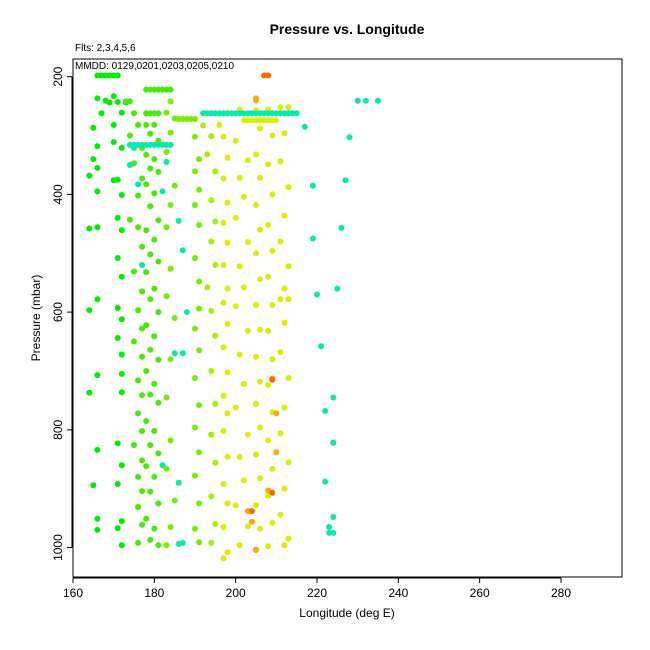  I want to click on dates-annotation: MMDD: 0129,0201,0203,0205,0210, so click(154, 66).